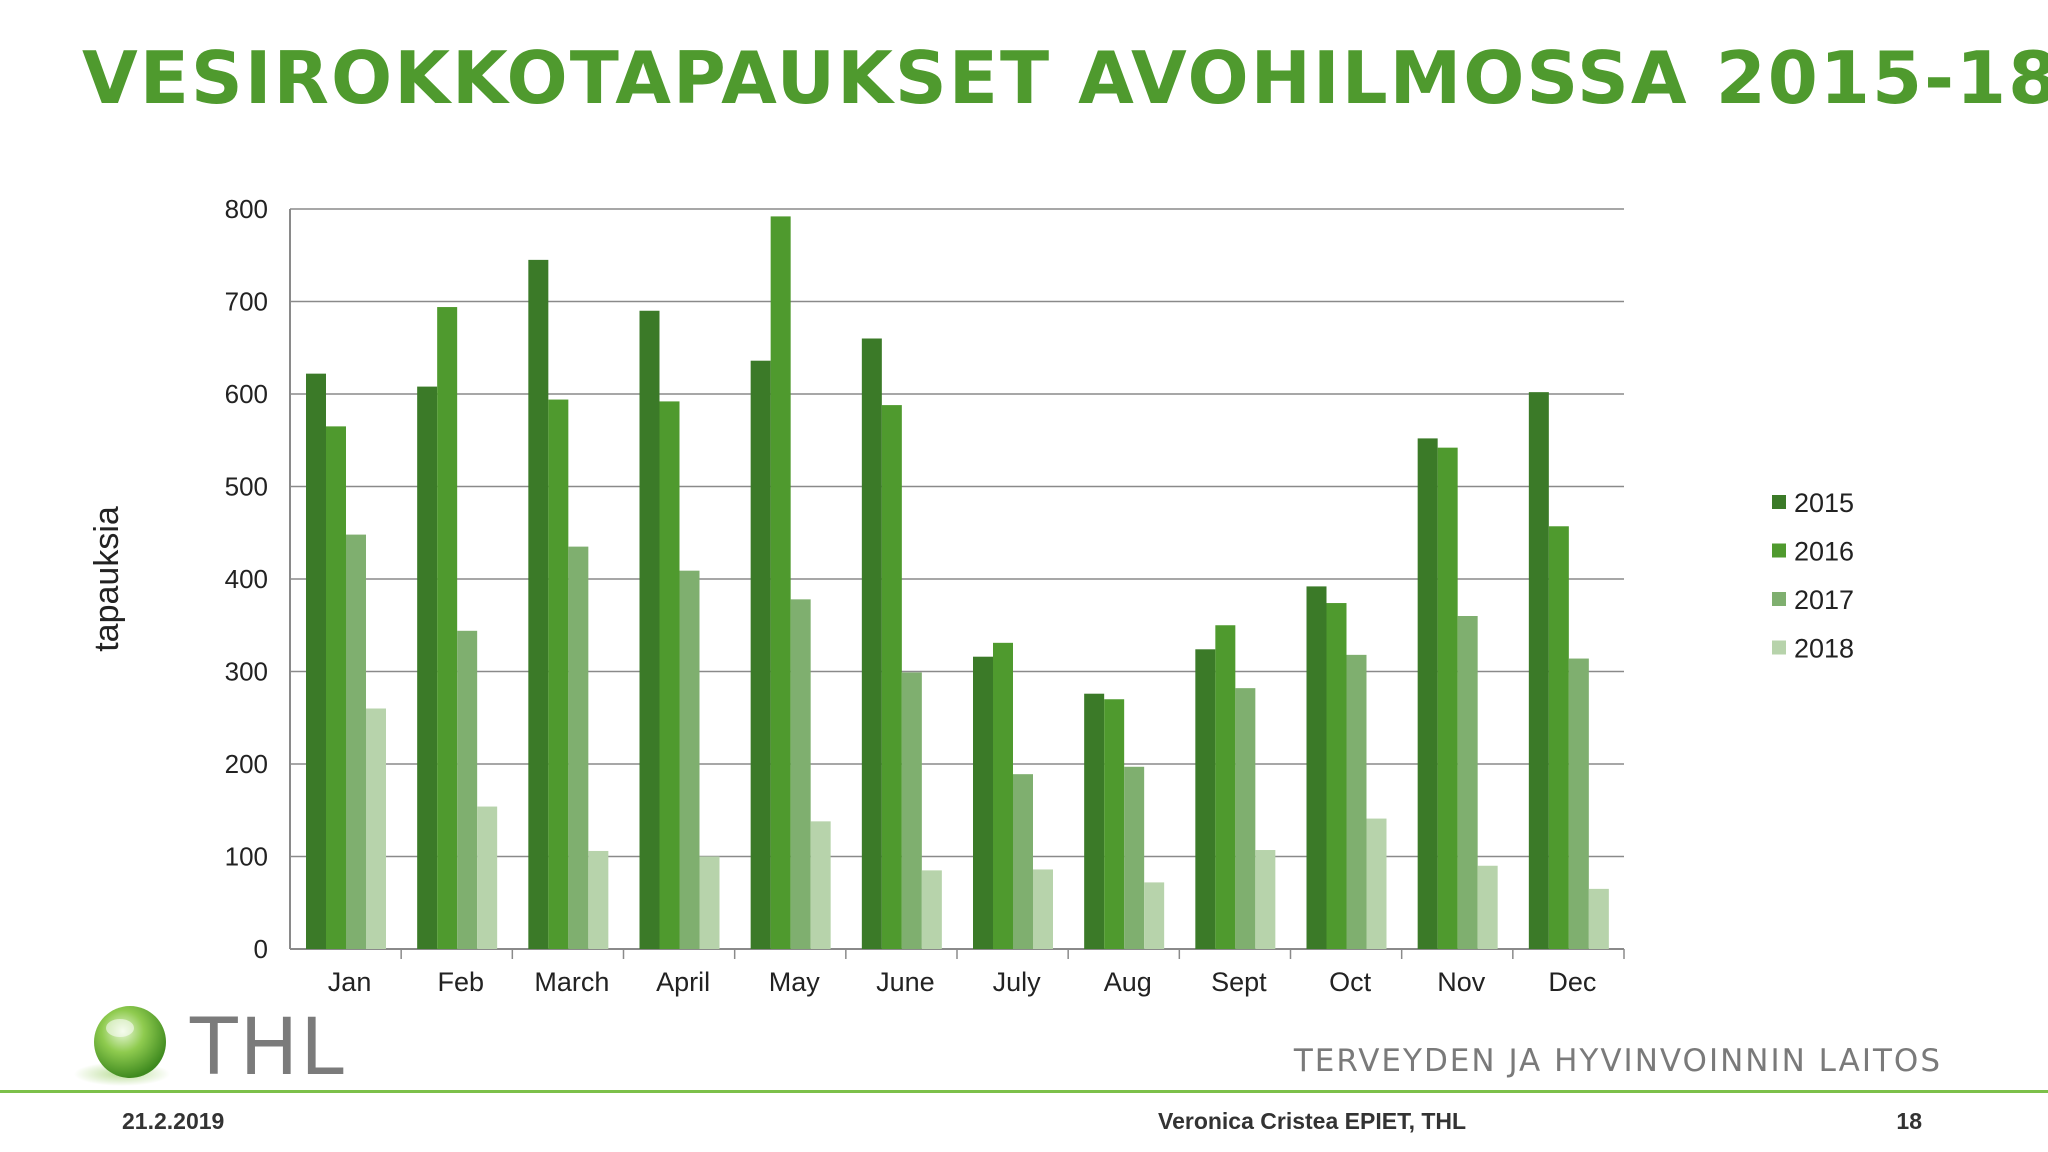 The height and width of the screenshot is (1152, 2048). I want to click on bar-2016-march, so click(558, 674).